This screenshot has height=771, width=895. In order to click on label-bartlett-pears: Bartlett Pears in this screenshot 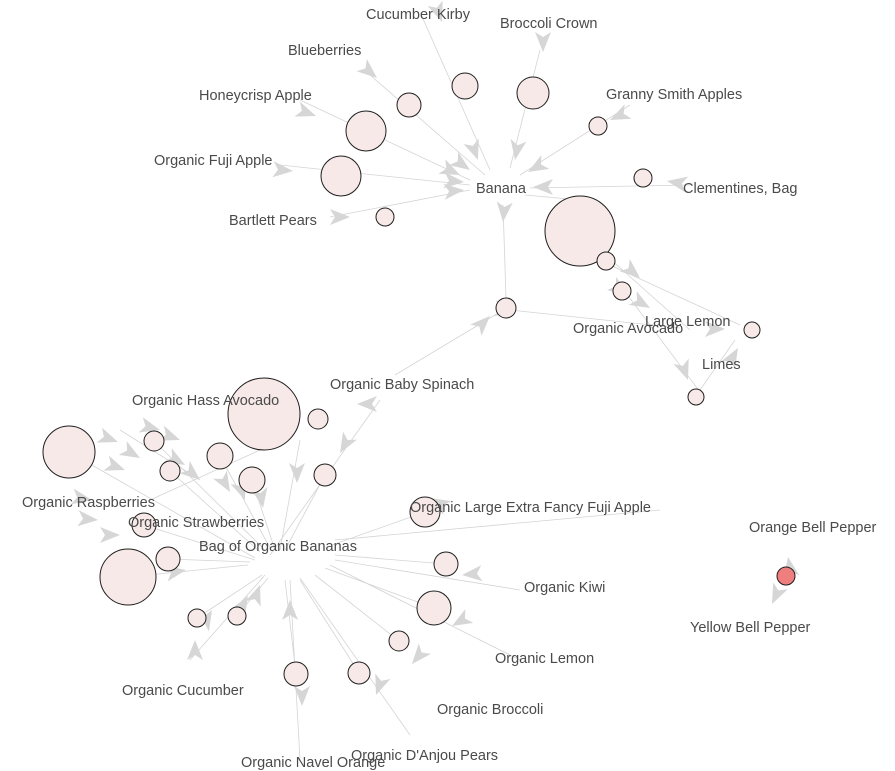, I will do `click(273, 221)`.